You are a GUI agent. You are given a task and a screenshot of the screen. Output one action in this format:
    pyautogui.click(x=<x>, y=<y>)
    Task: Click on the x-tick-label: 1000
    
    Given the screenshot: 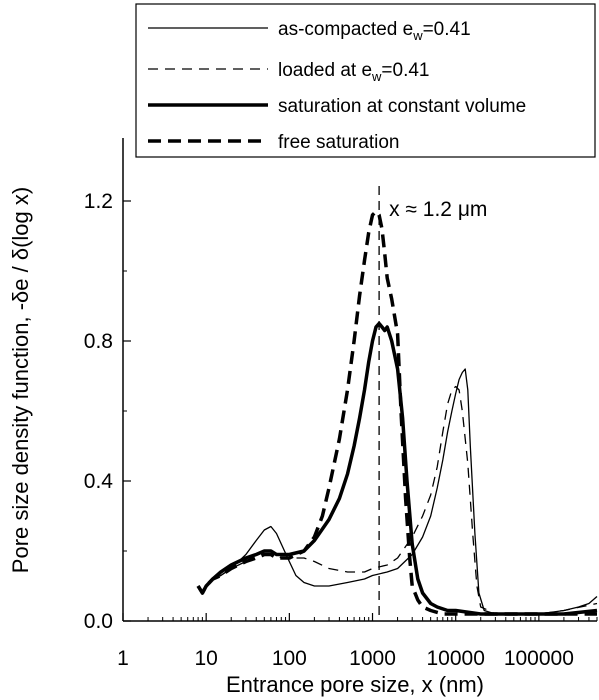 What is the action you would take?
    pyautogui.click(x=372, y=658)
    